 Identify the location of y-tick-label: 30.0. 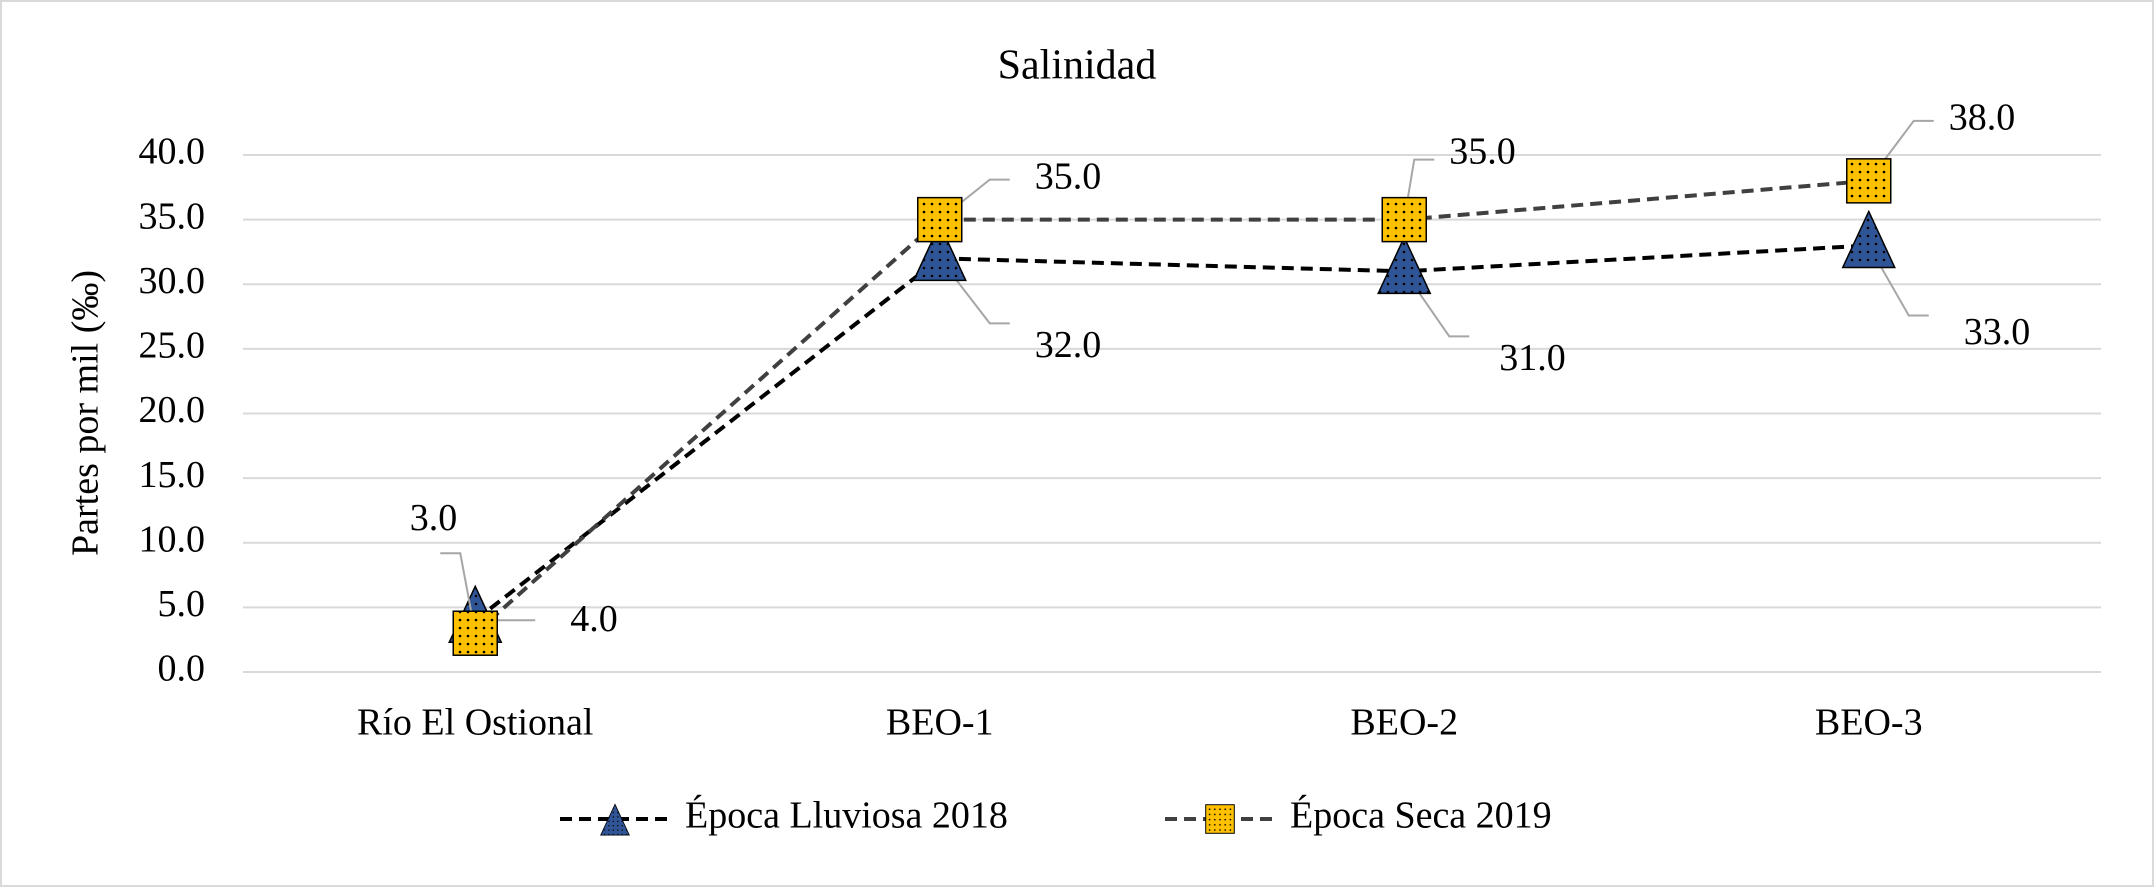
(172, 281).